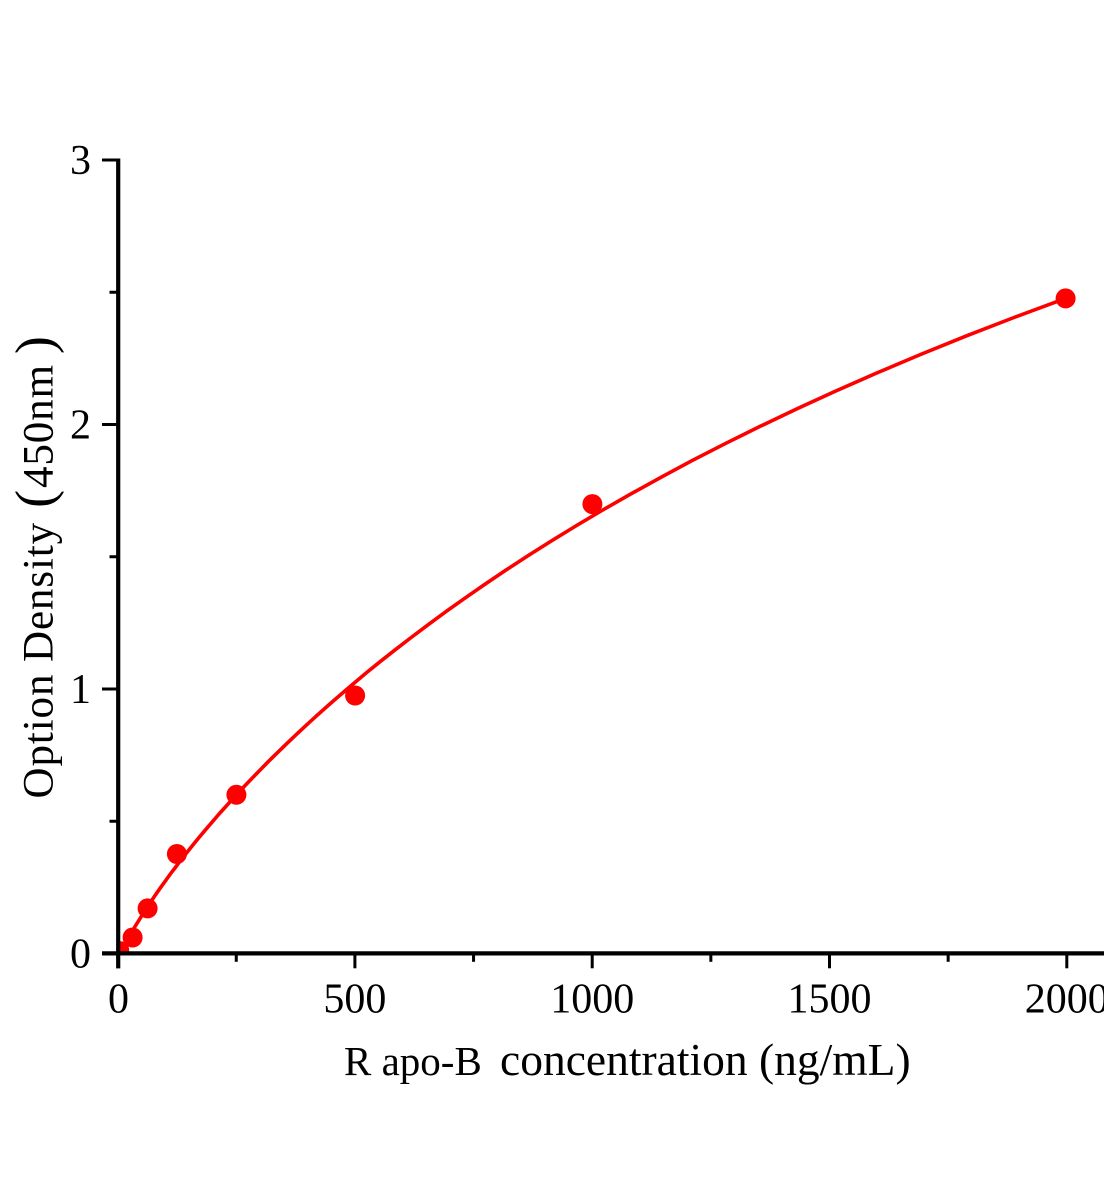 Image resolution: width=1104 pixels, height=1200 pixels. Describe the element at coordinates (80, 690) in the screenshot. I see `svg-text: 1` at that location.